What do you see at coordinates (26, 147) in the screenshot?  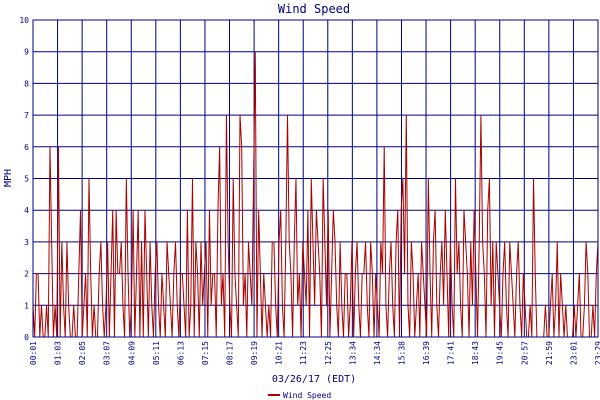 I see `y-tick-label: 6` at bounding box center [26, 147].